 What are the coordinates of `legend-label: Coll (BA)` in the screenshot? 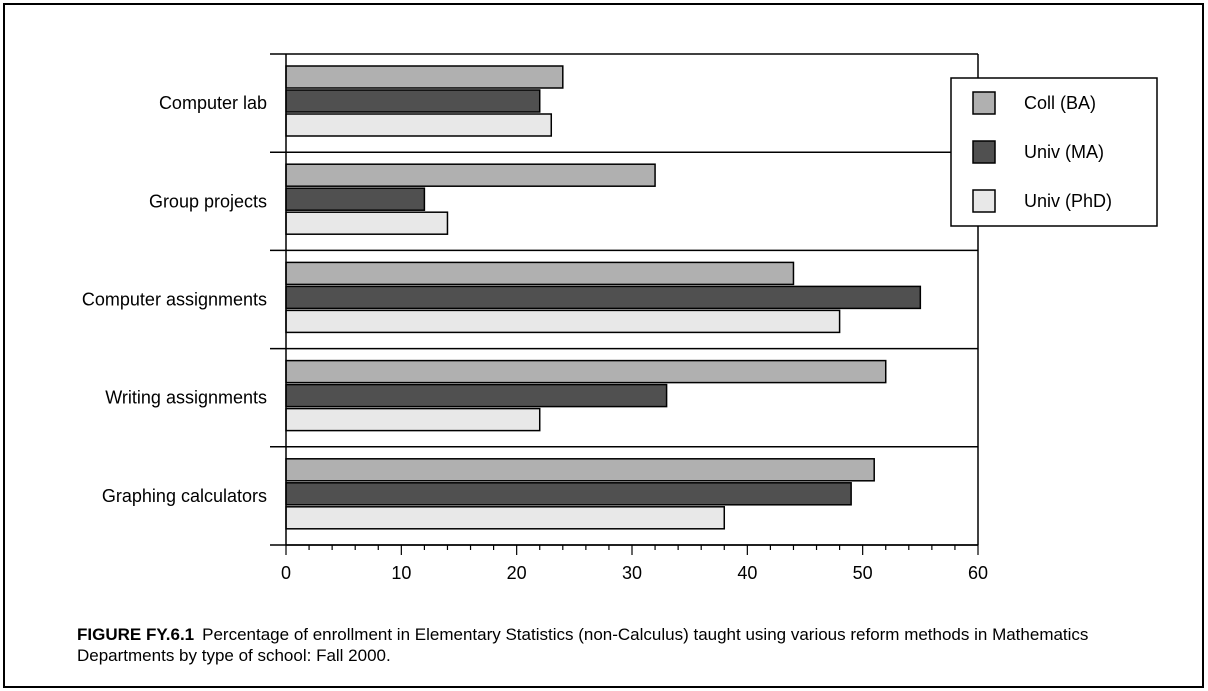 It's located at (1060, 103).